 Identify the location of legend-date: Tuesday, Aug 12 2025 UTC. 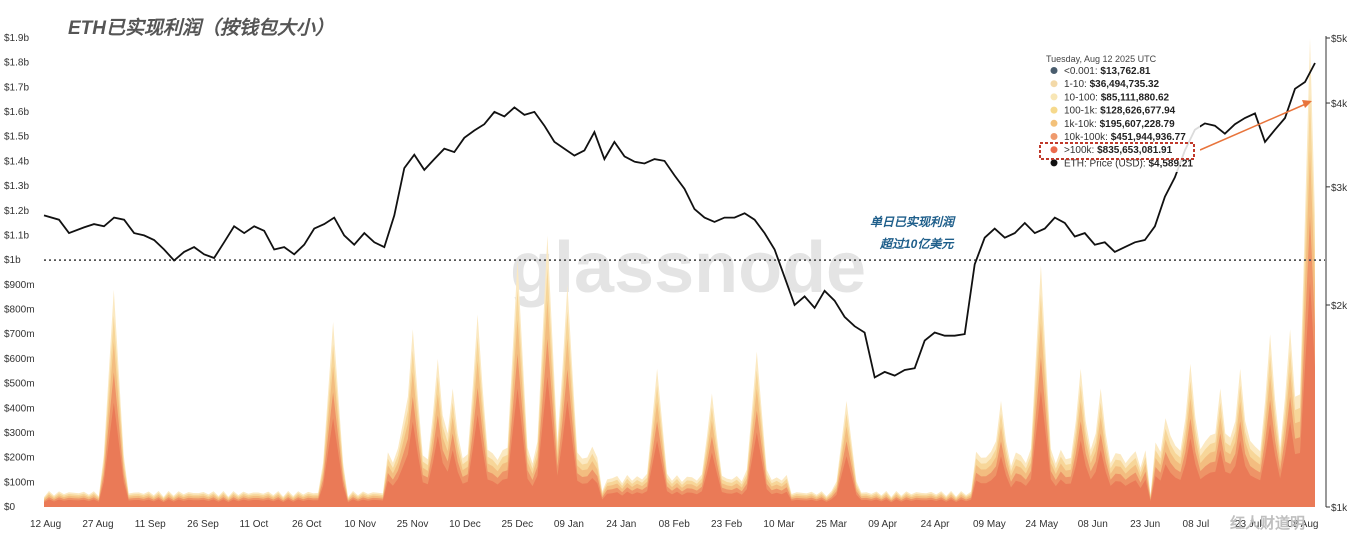
(1101, 59).